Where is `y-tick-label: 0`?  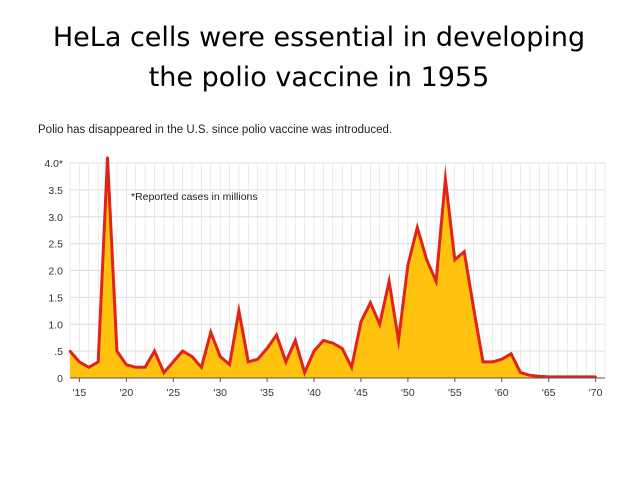 y-tick-label: 0 is located at coordinates (60, 379).